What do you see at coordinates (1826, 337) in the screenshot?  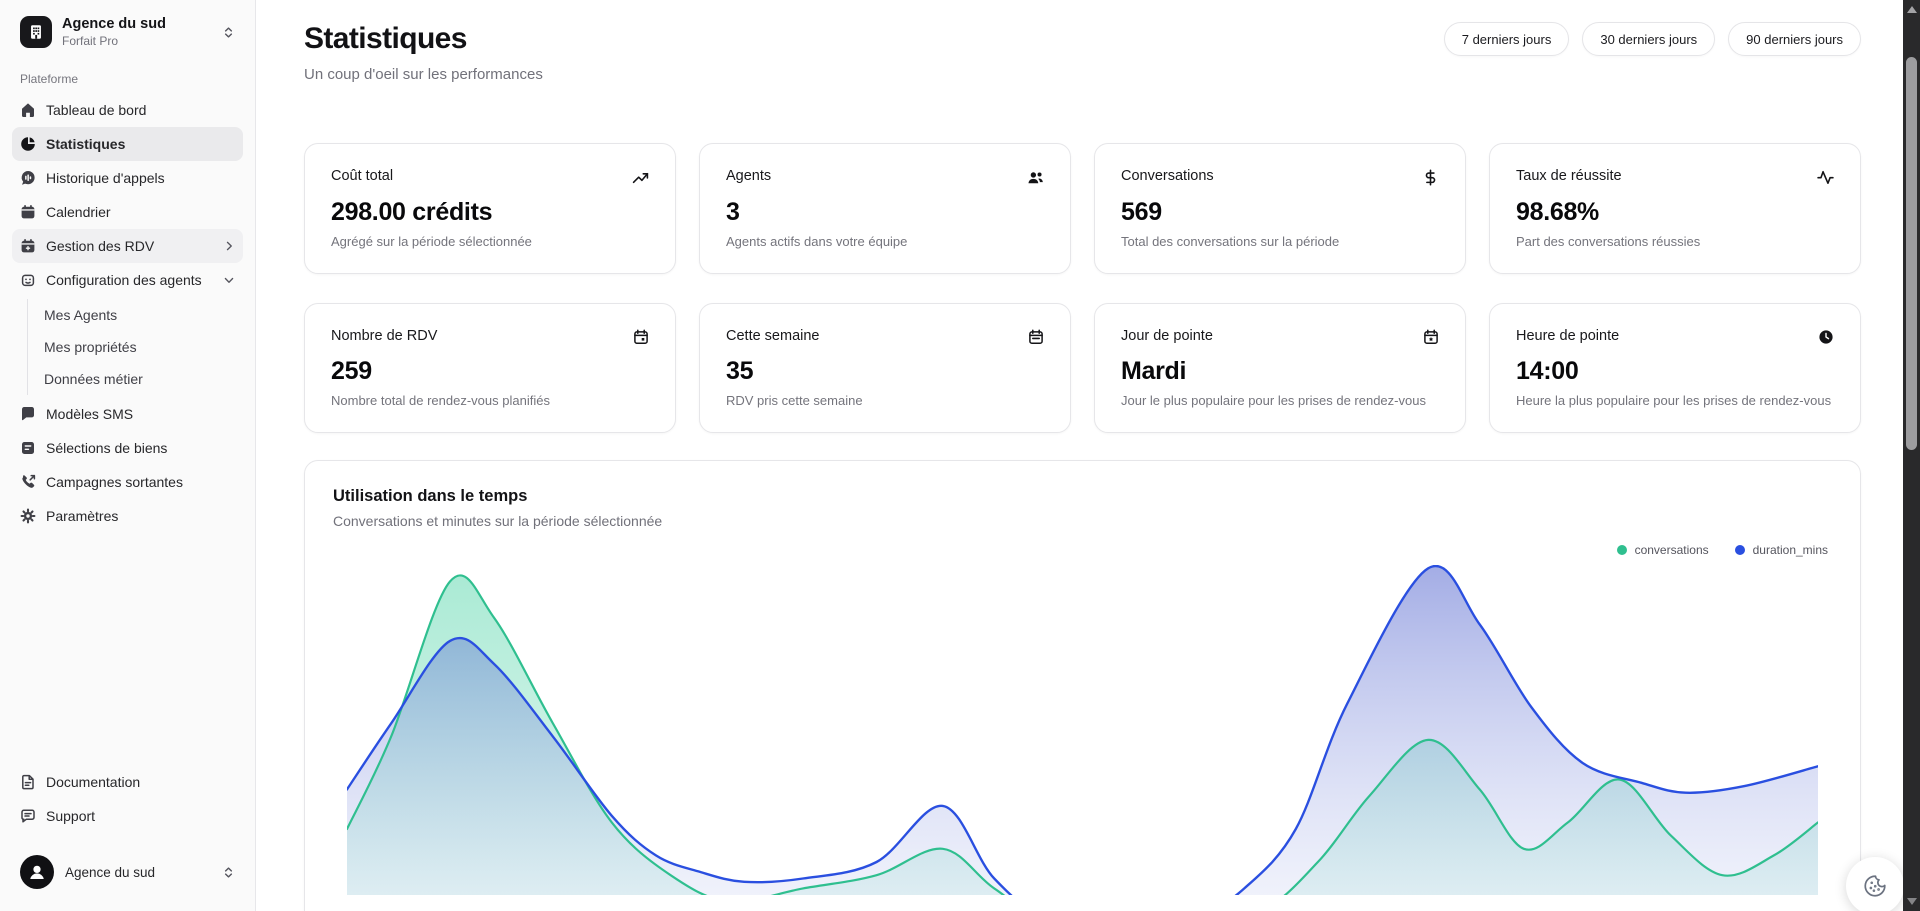 I see `clock-icon` at bounding box center [1826, 337].